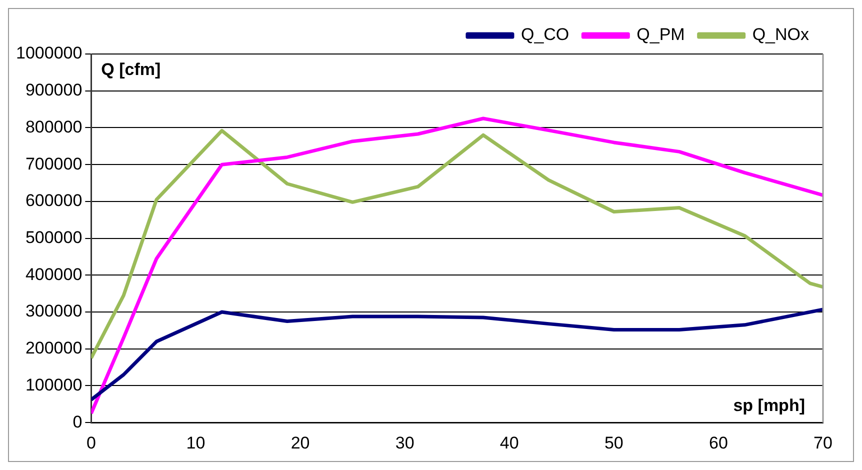 This screenshot has width=862, height=470. Describe the element at coordinates (769, 405) in the screenshot. I see `x-axis-title: sp [mph]` at that location.